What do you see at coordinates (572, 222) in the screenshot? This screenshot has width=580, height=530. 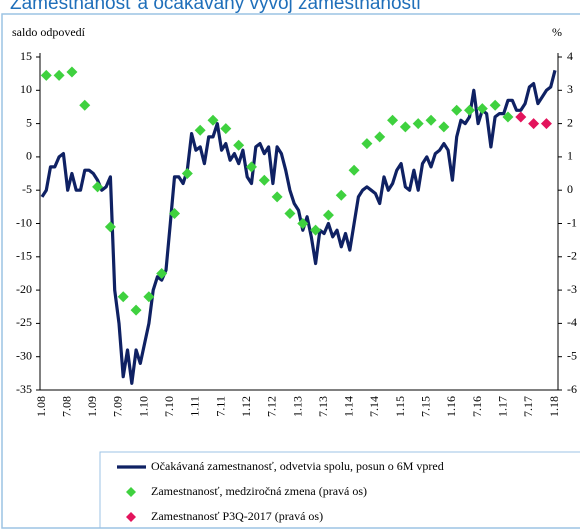 I see `y2-tick-label: -1` at bounding box center [572, 222].